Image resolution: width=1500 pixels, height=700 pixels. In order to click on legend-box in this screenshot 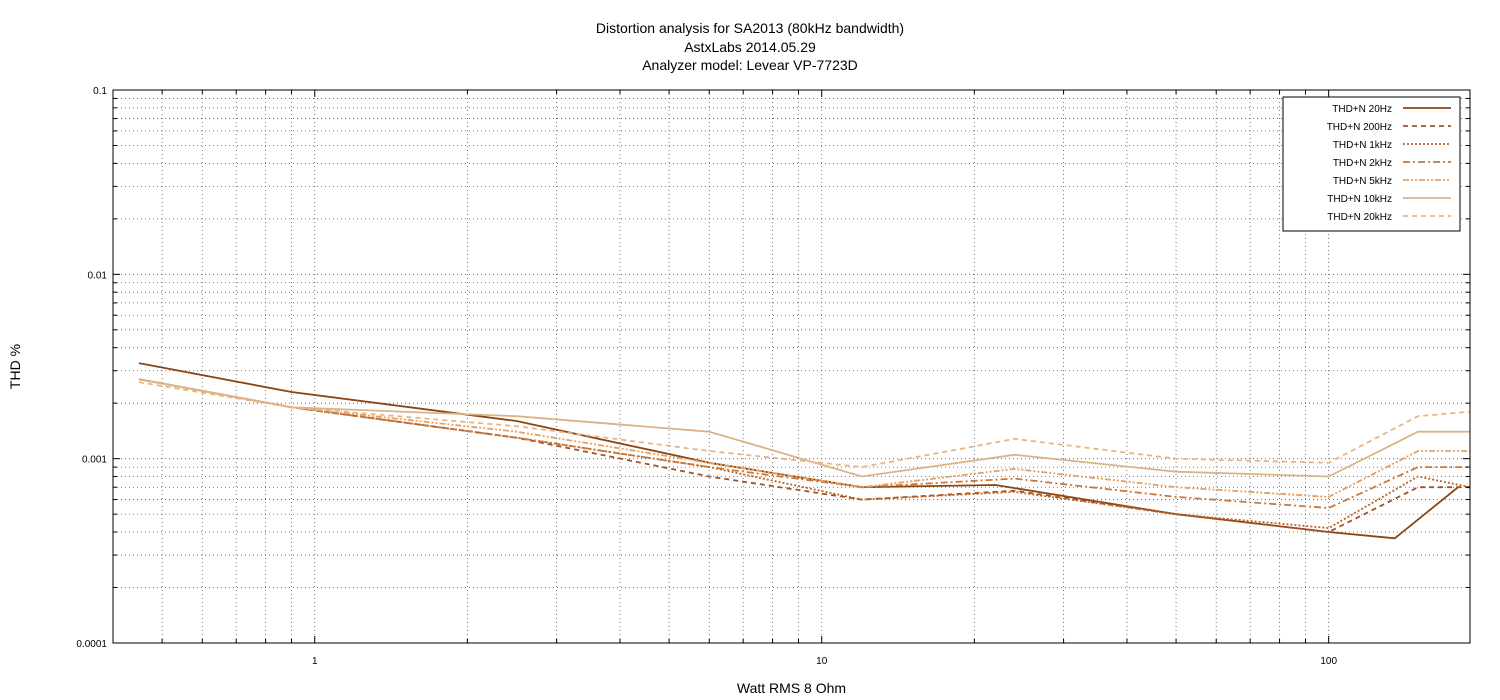, I will do `click(1371, 164)`.